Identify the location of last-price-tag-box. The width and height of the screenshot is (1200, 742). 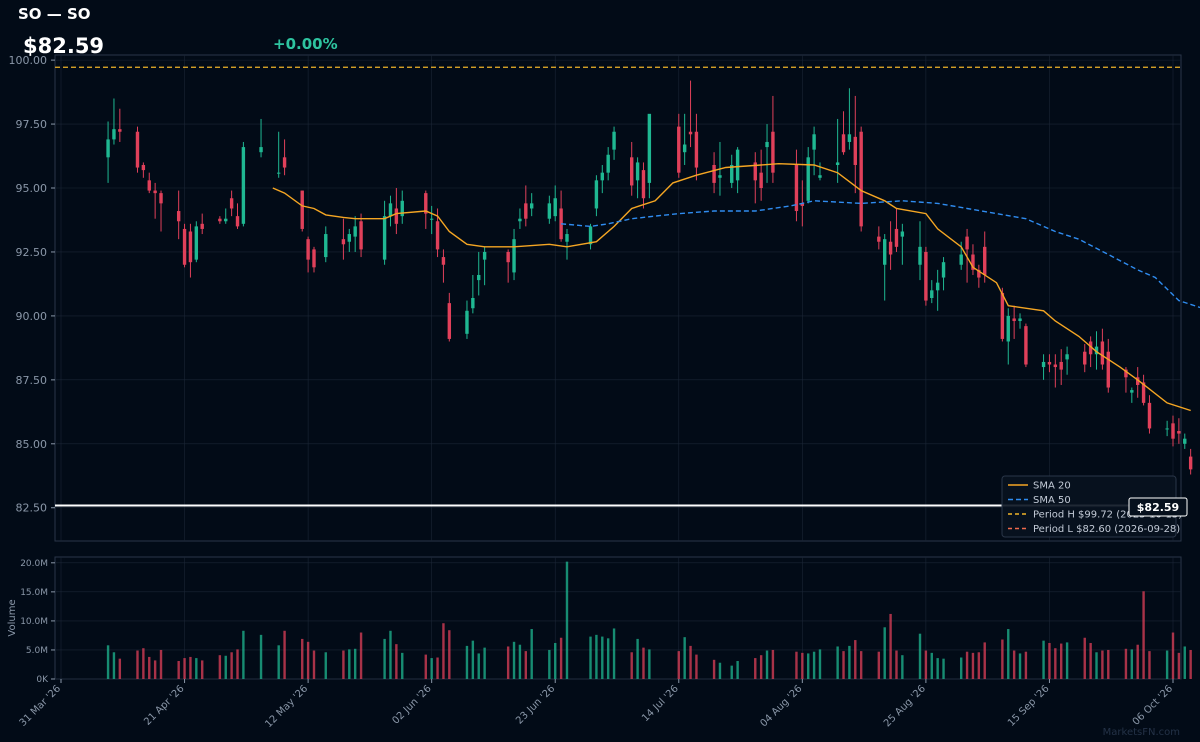
(1158, 507).